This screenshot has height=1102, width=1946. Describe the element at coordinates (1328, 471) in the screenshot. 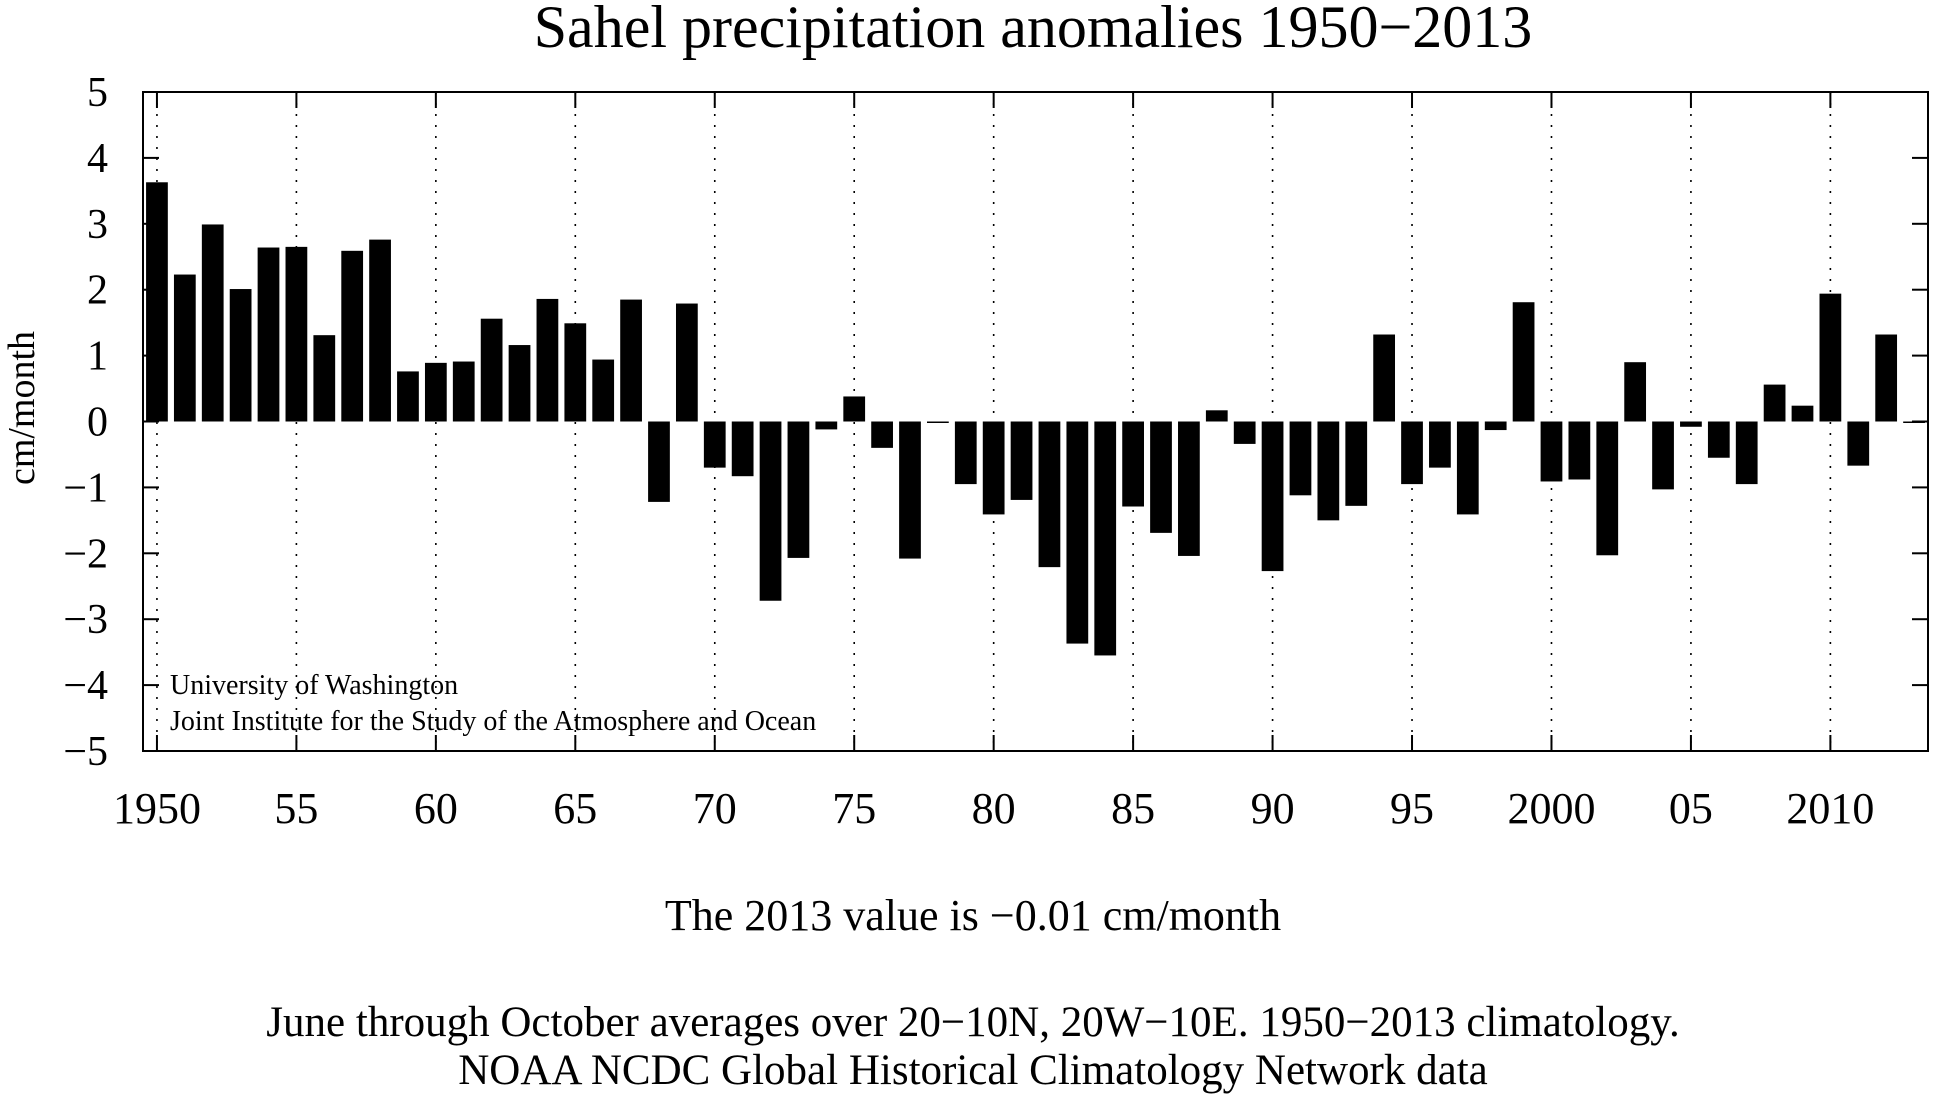

I see `bar-1992` at that location.